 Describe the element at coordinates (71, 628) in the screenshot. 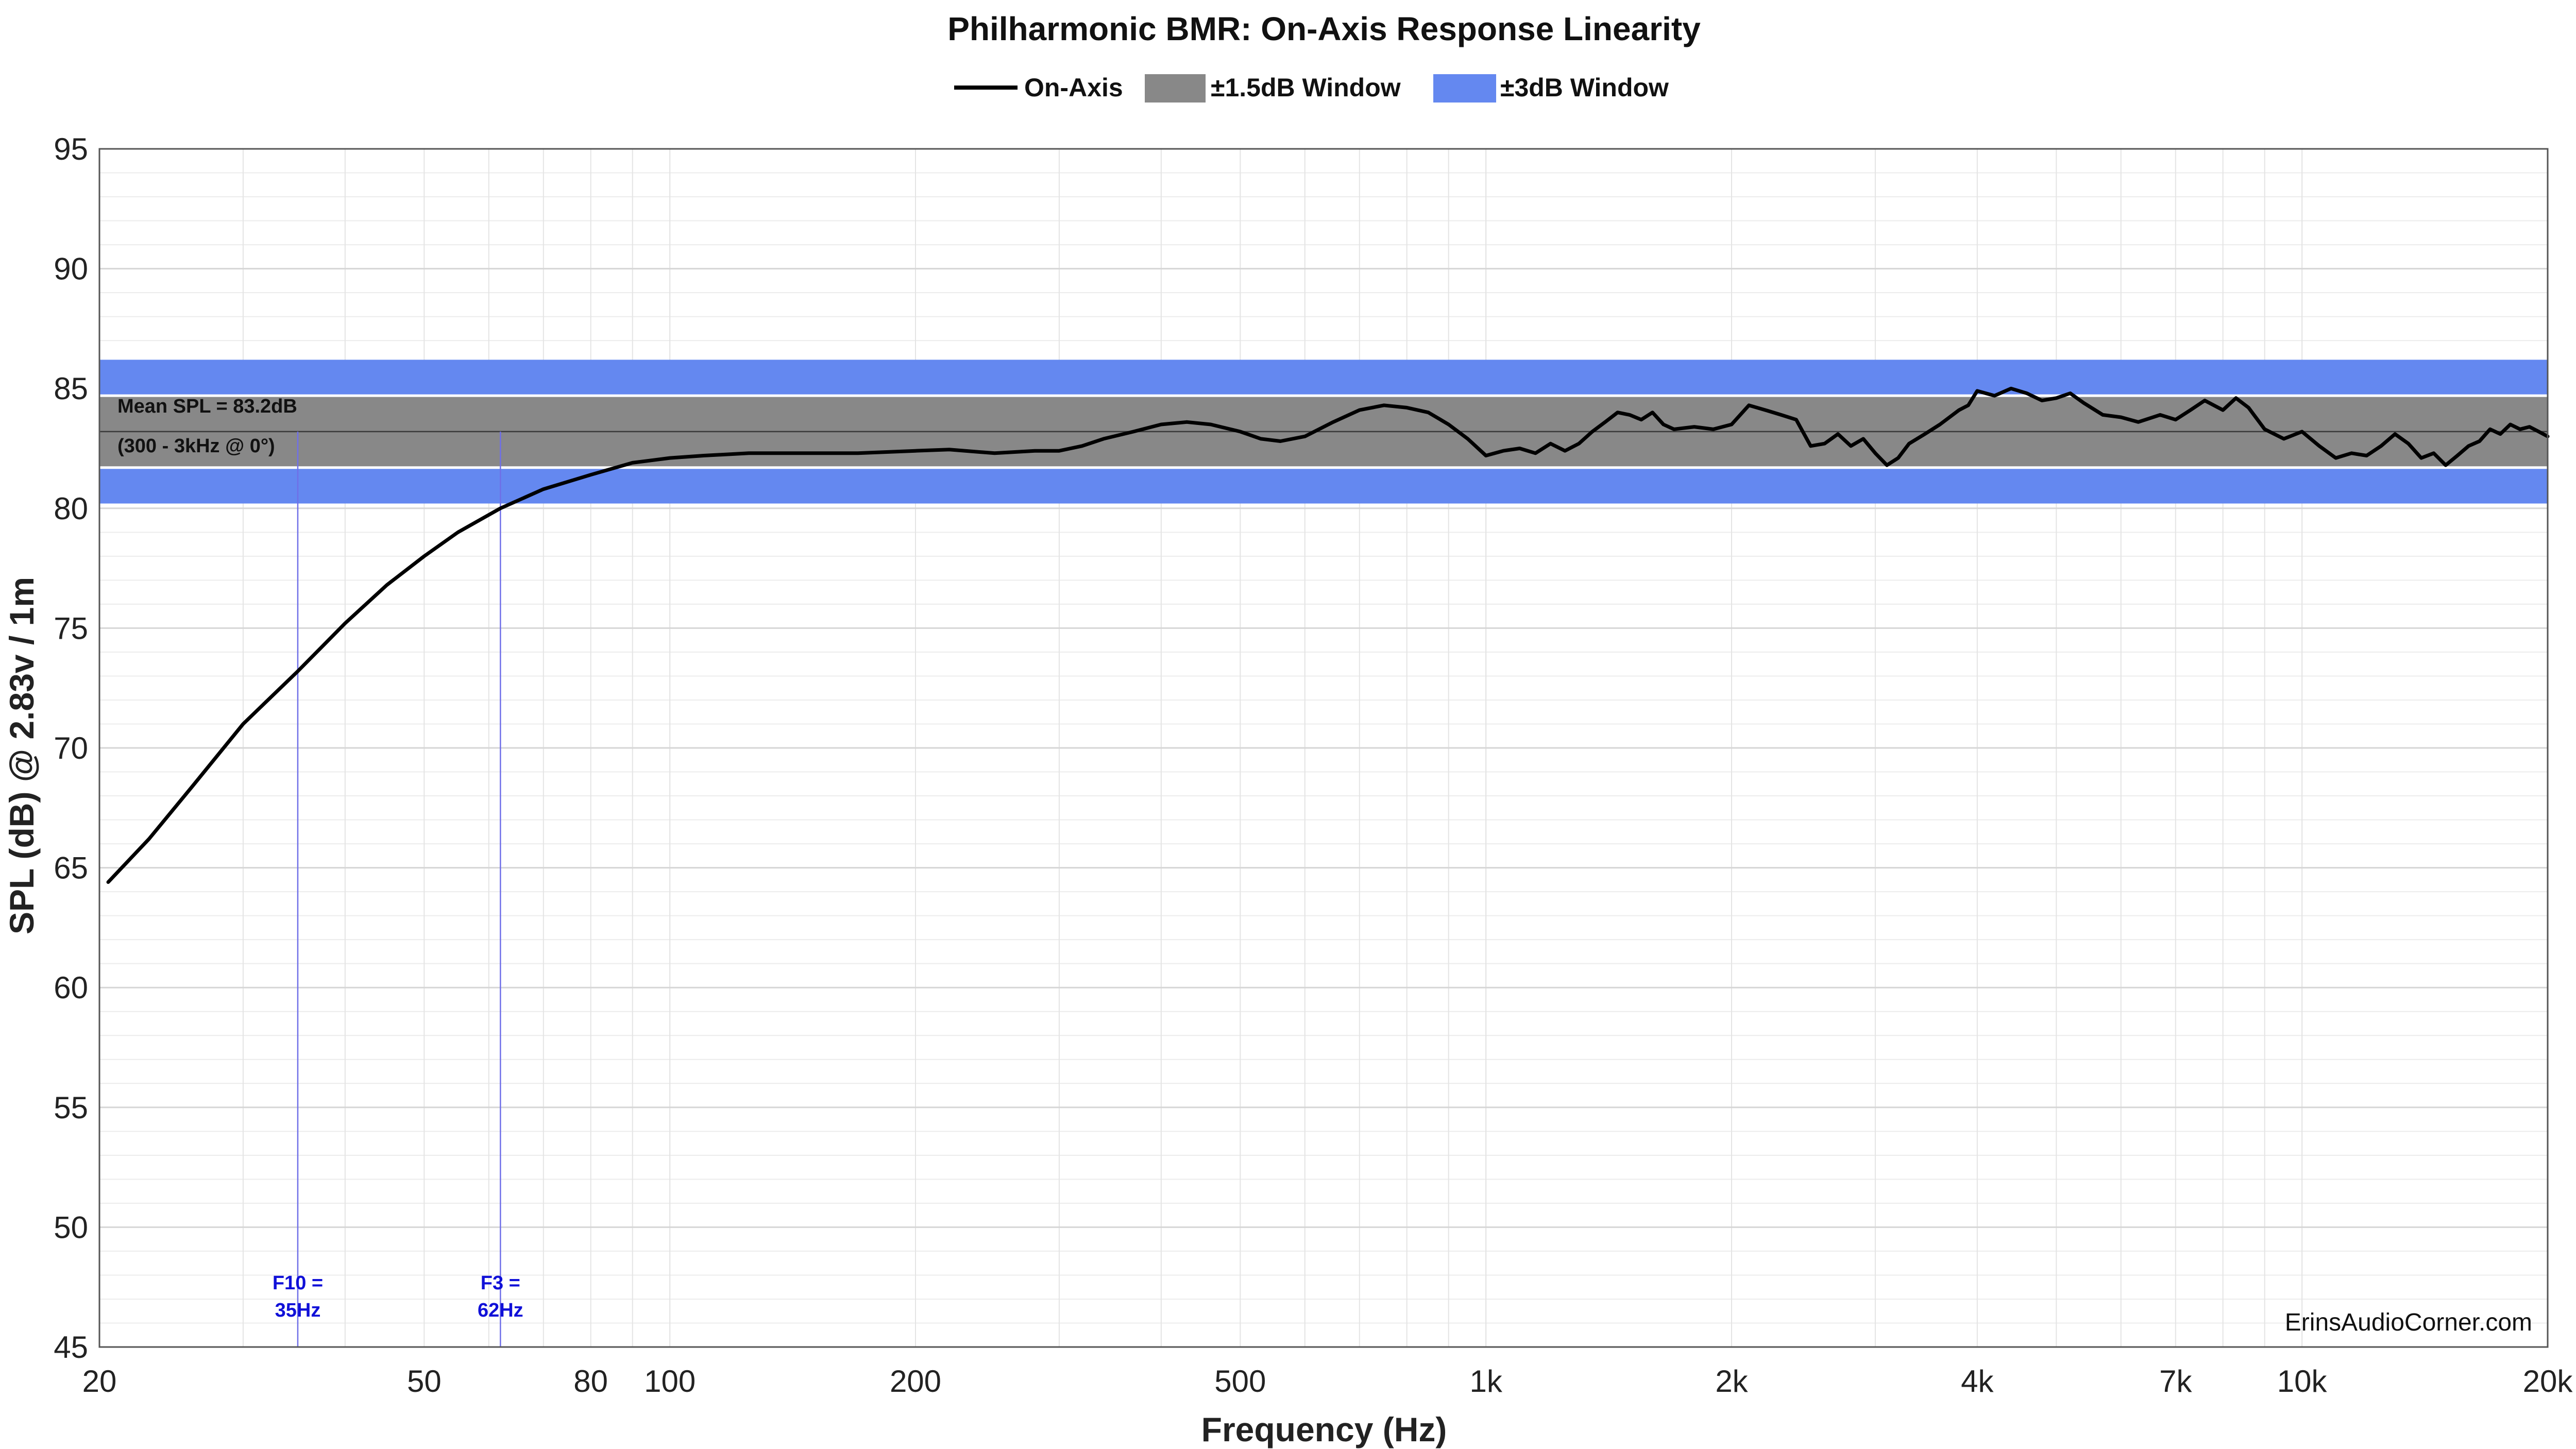

I see `y-tick-label: 75` at that location.